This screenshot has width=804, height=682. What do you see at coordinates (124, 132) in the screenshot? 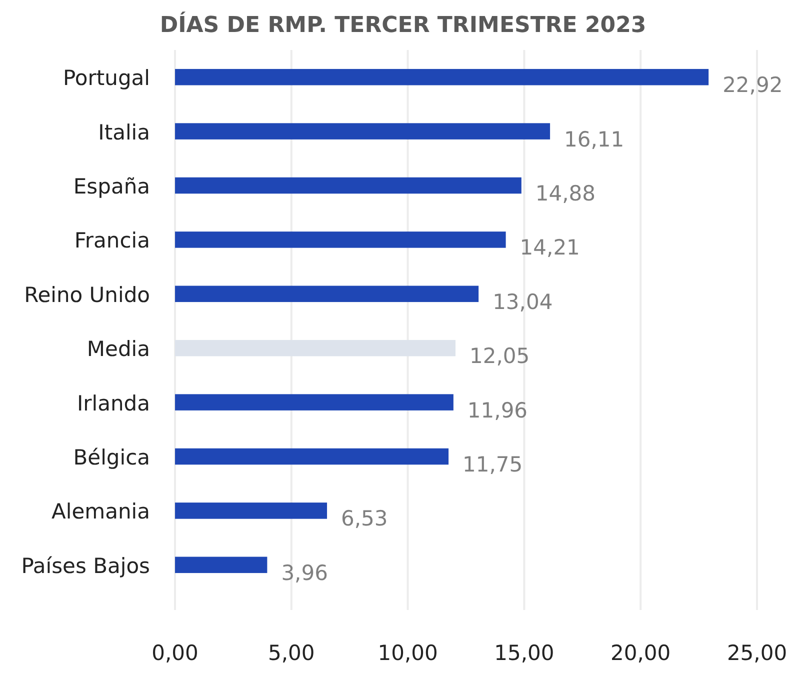
I see `y-tick-label: Italia` at bounding box center [124, 132].